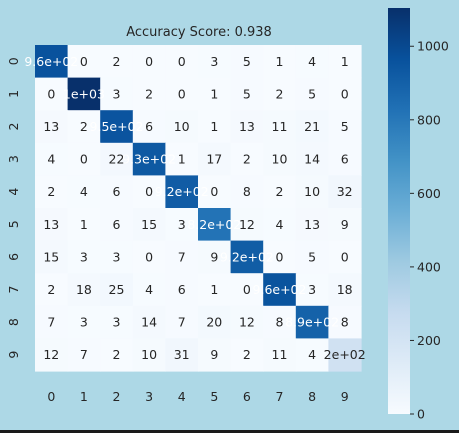 The image size is (459, 433). What do you see at coordinates (280, 93) in the screenshot?
I see `cell-label-1-7: 2` at bounding box center [280, 93].